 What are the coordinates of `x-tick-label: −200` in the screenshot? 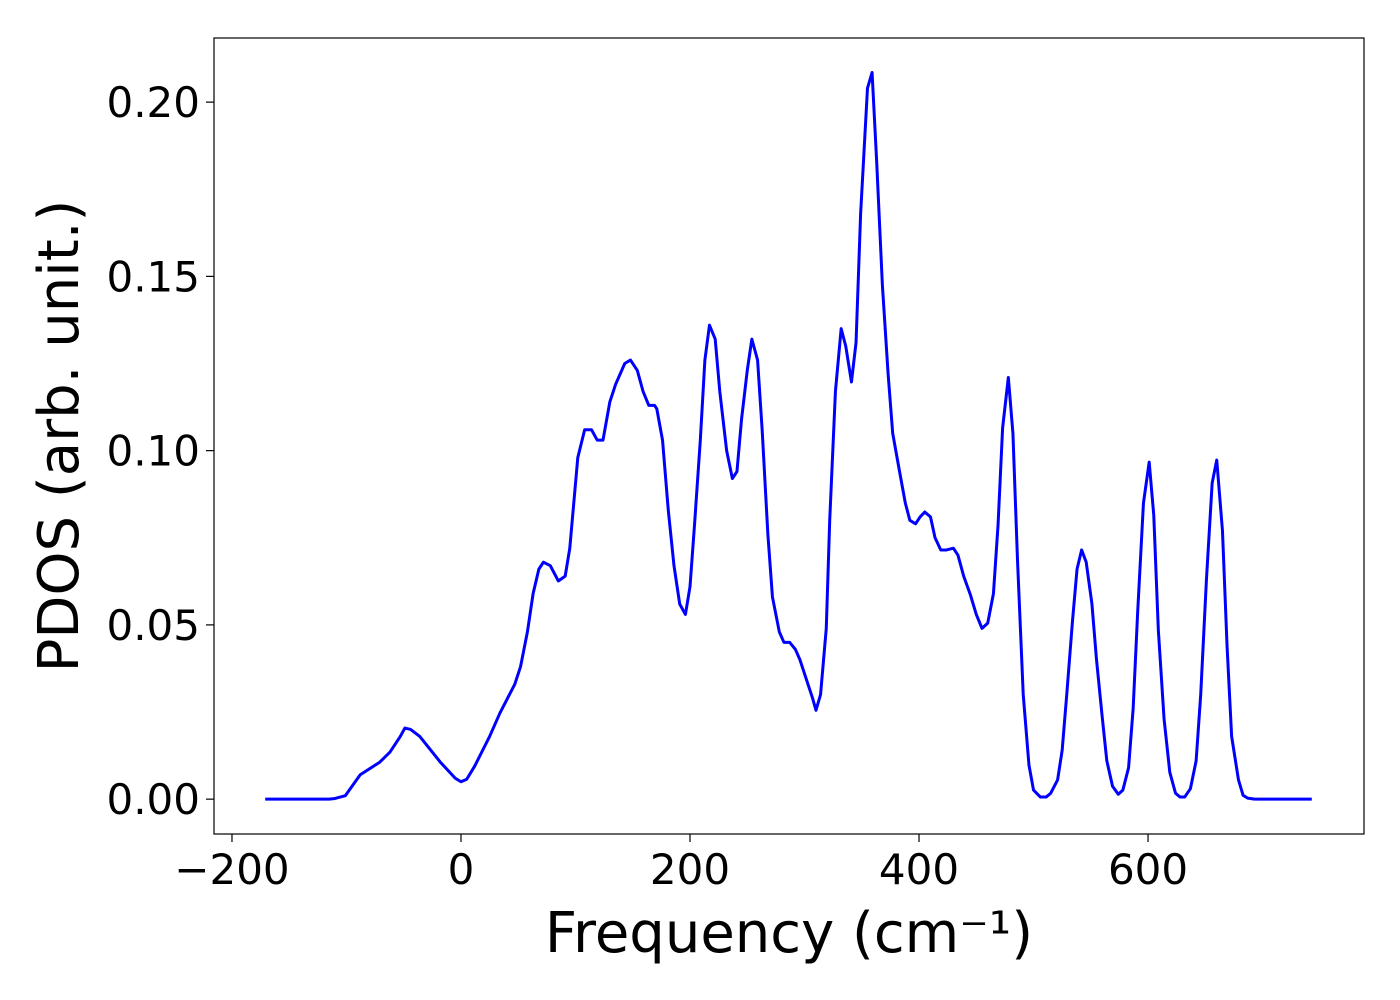 It's located at (231, 869).